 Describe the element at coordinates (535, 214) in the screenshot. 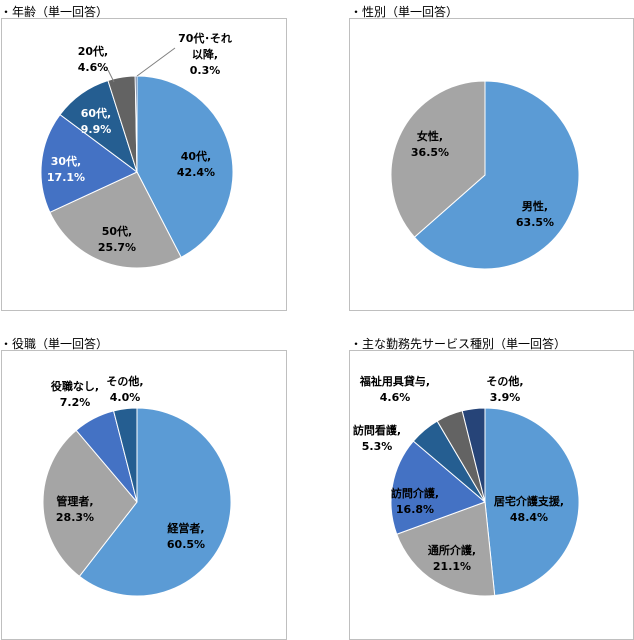

I see `data-label-gender-0: 男性, 63.5%` at that location.